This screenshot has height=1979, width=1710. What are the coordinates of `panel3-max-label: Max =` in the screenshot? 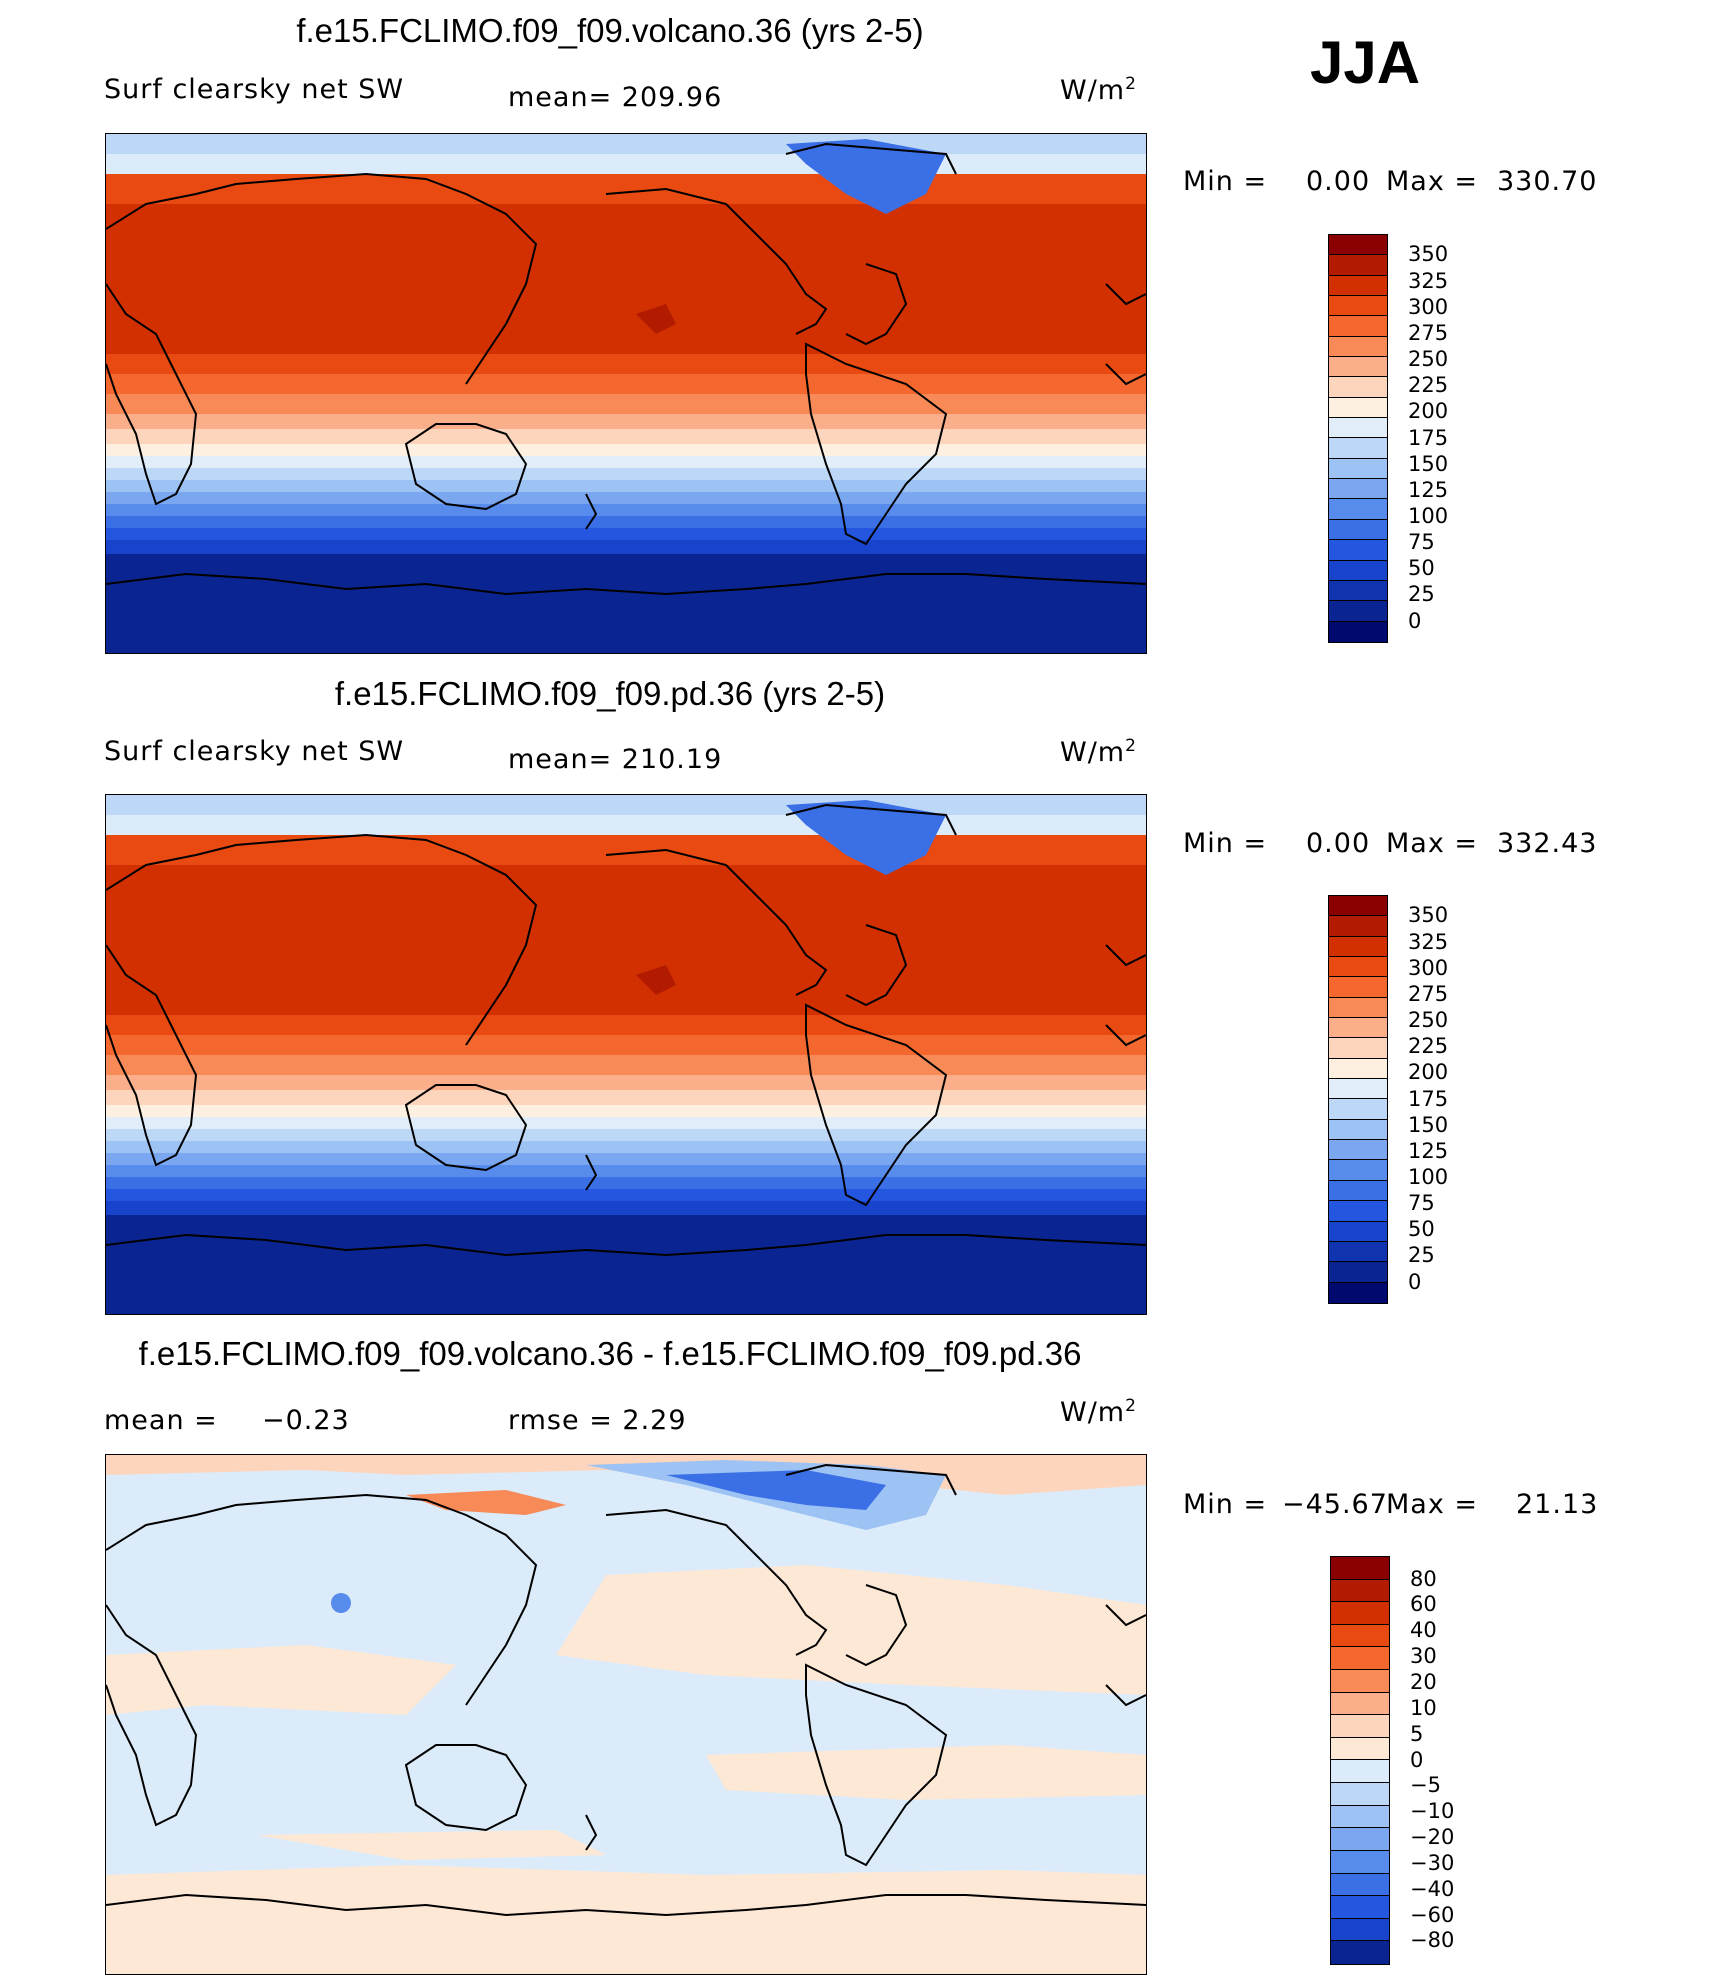 It's located at (1432, 1504).